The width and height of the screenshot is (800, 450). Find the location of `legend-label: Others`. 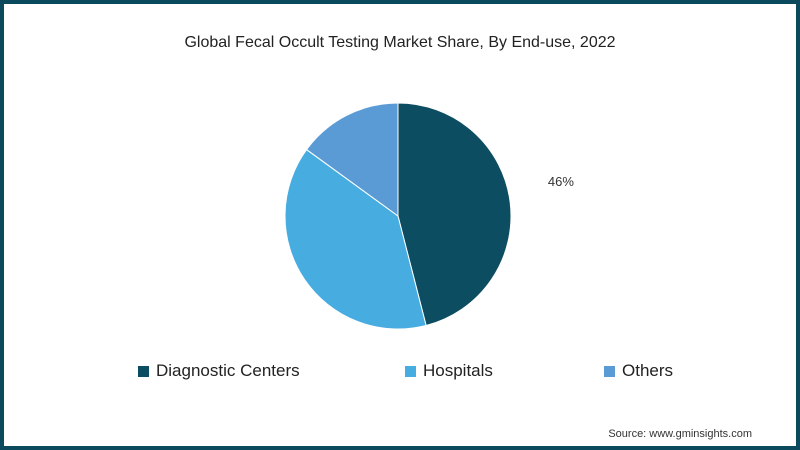

legend-label: Others is located at coordinates (648, 370).